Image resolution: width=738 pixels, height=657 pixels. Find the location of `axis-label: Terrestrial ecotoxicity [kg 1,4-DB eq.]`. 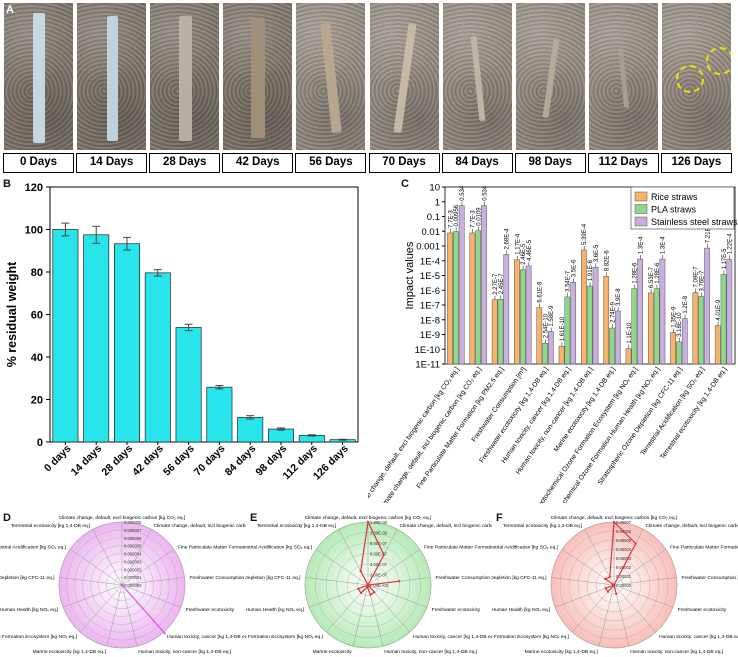

axis-label: Terrestrial ecotoxicity [kg 1,4-DB eq.] is located at coordinates (51, 526).